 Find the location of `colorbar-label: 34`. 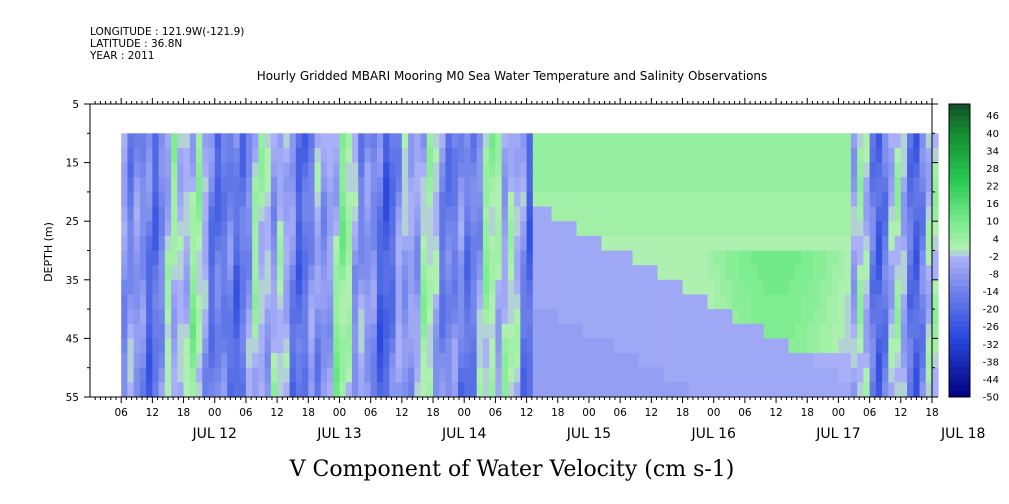

colorbar-label: 34 is located at coordinates (992, 151).